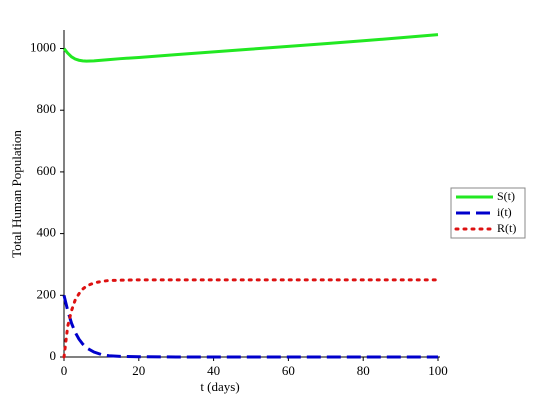 This screenshot has height=402, width=533. I want to click on legend-label: i(t), so click(504, 212).